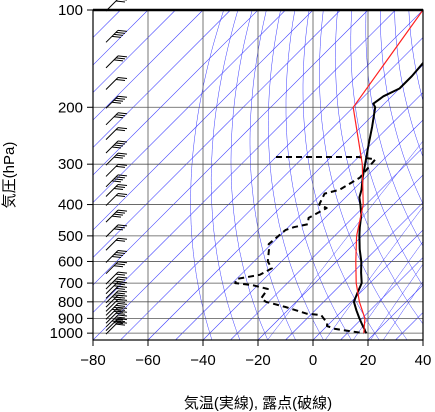  I want to click on y-tick-label: 700, so click(70, 283).